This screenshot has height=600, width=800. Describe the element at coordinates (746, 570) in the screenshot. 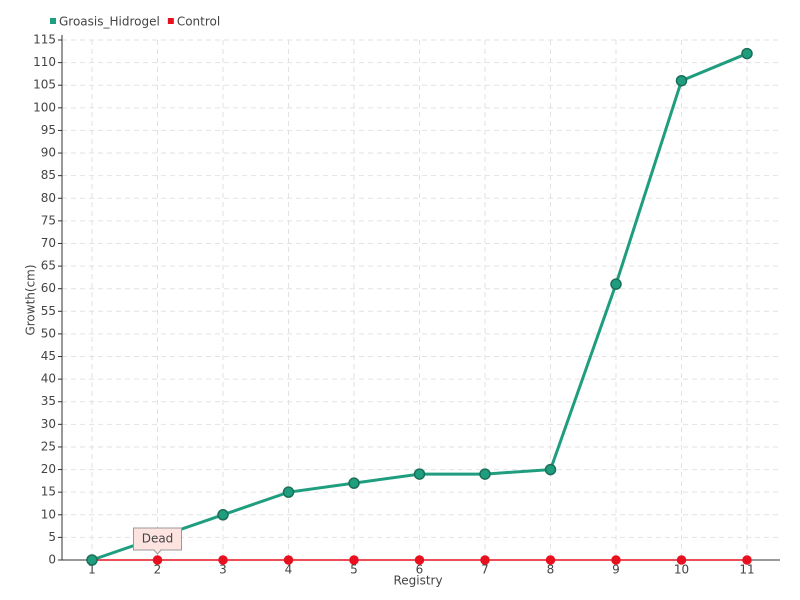

I see `x-tick-label: 11` at that location.